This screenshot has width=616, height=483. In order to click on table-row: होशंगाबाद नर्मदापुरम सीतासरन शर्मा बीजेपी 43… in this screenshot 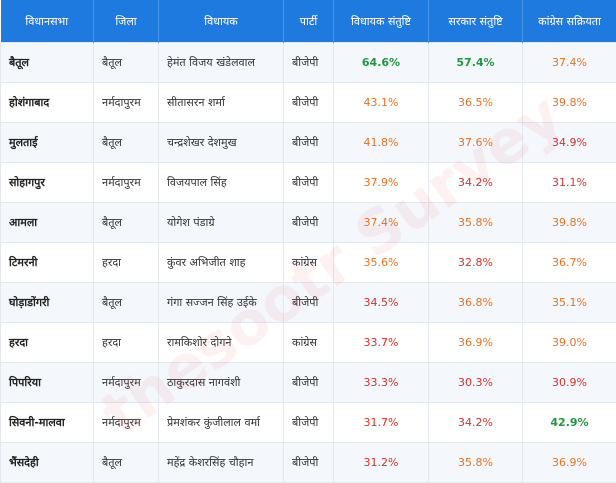, I will do `click(308, 102)`.